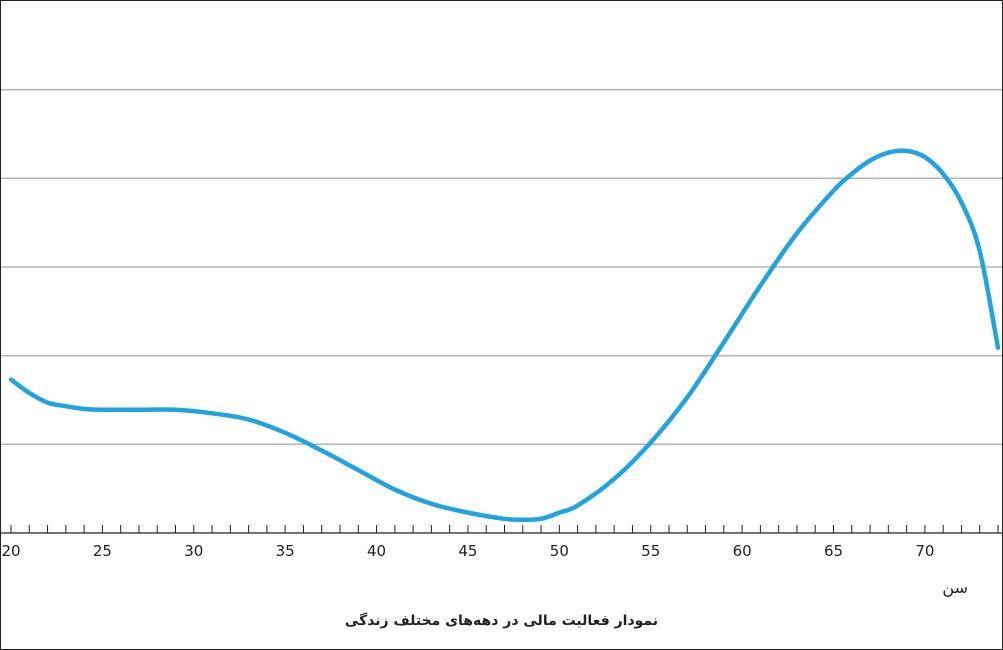  I want to click on x-tick-label: 65, so click(833, 551).